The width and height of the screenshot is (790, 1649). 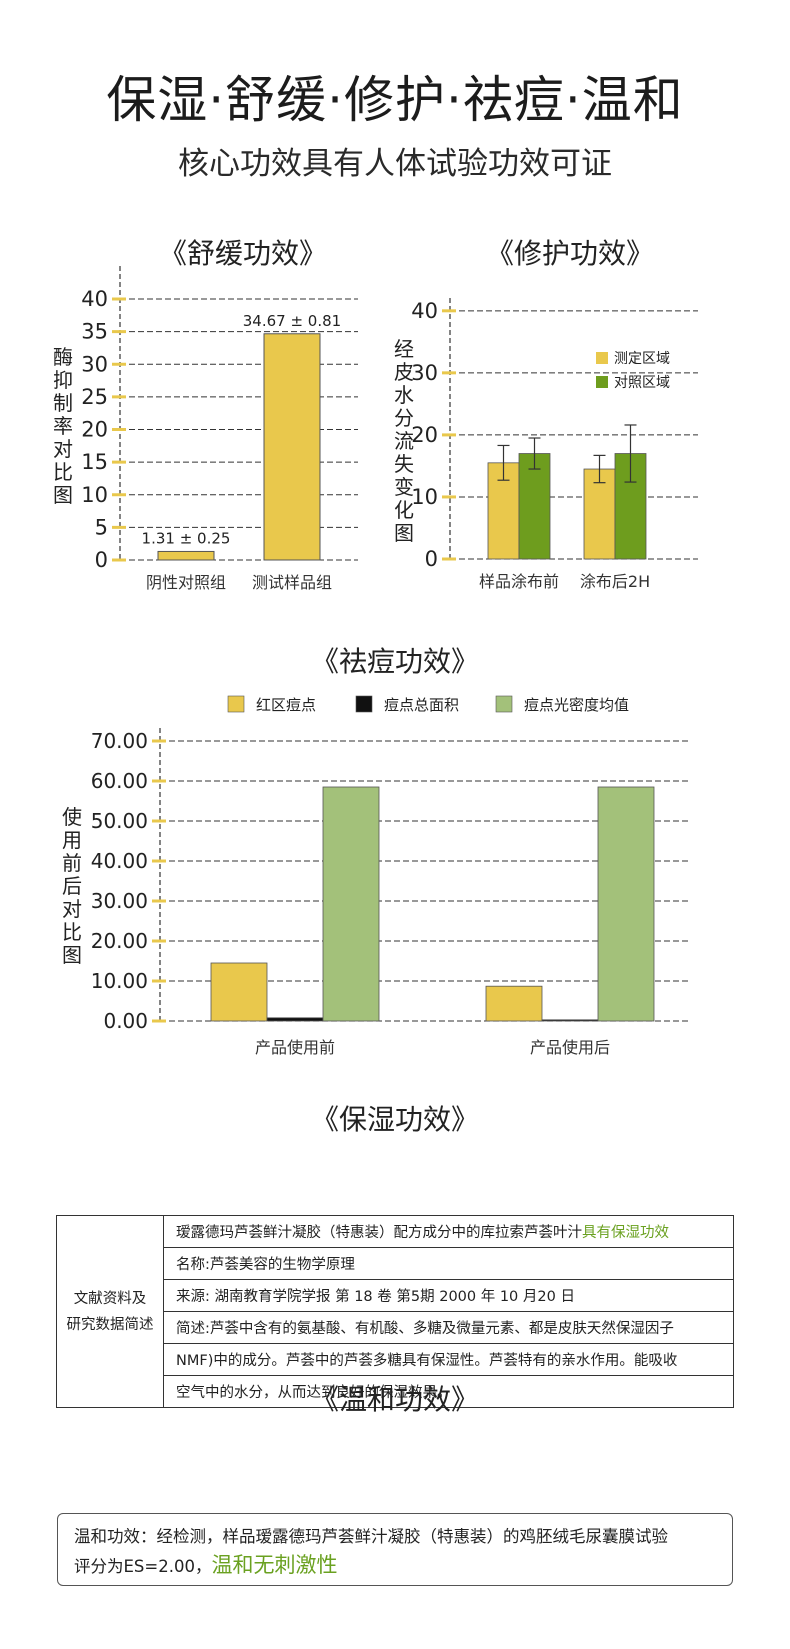 What do you see at coordinates (421, 705) in the screenshot?
I see `acne-legend-label: 痘点总面积` at bounding box center [421, 705].